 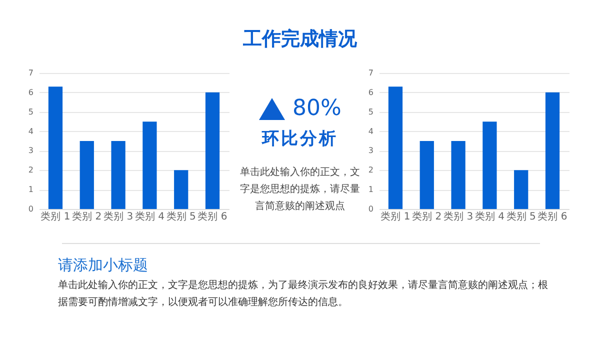 I want to click on text: 环比分析, so click(x=299, y=139).